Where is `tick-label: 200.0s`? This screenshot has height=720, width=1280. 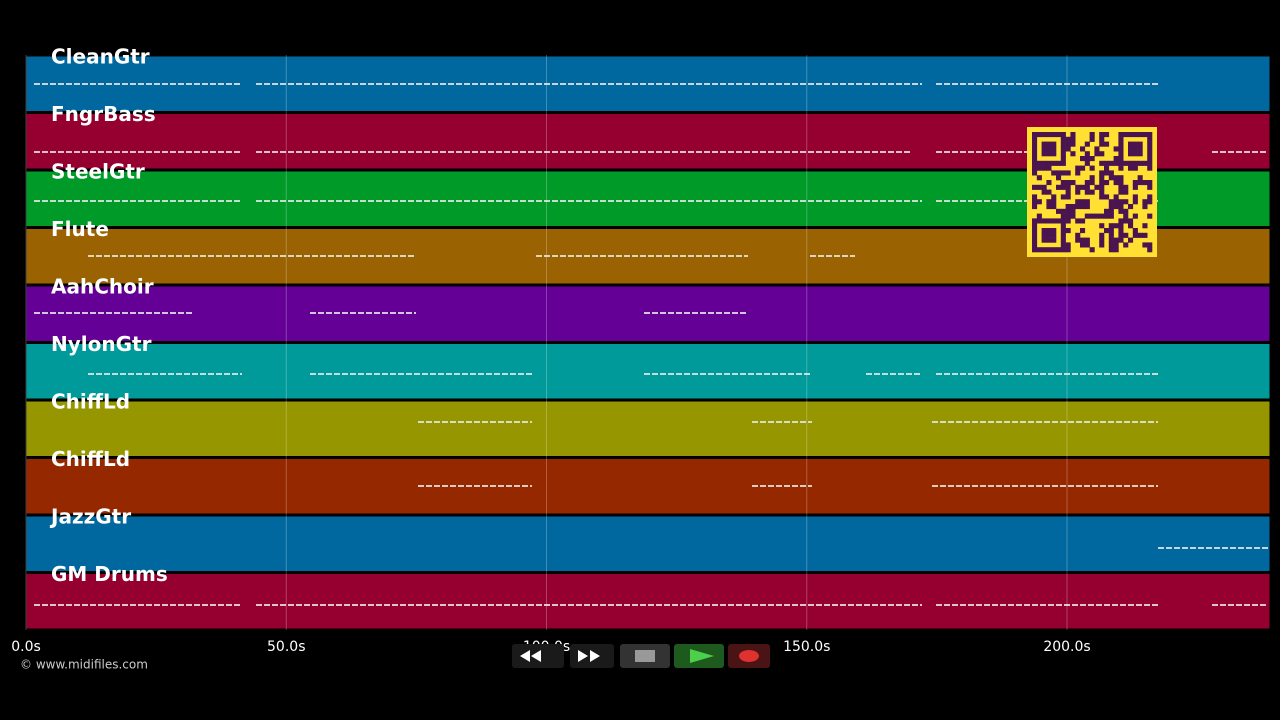
tick-label: 200.0s is located at coordinates (1066, 647).